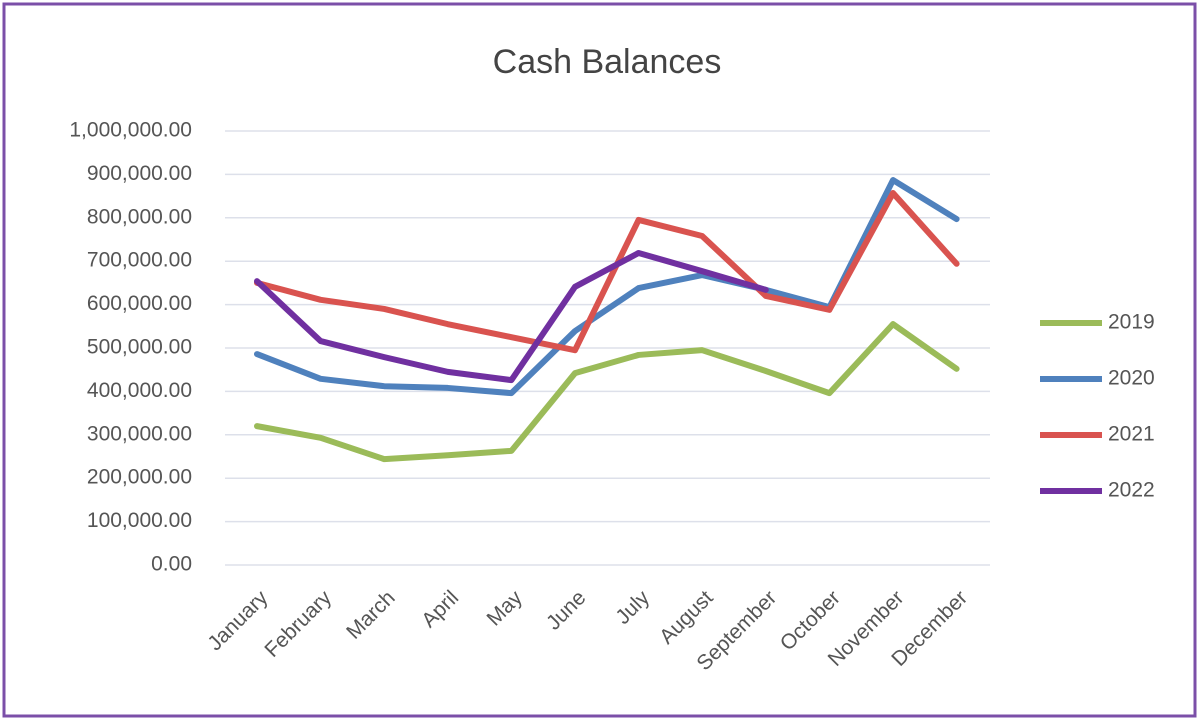  Describe the element at coordinates (139, 477) in the screenshot. I see `y-tick-label: 200,000.00` at that location.